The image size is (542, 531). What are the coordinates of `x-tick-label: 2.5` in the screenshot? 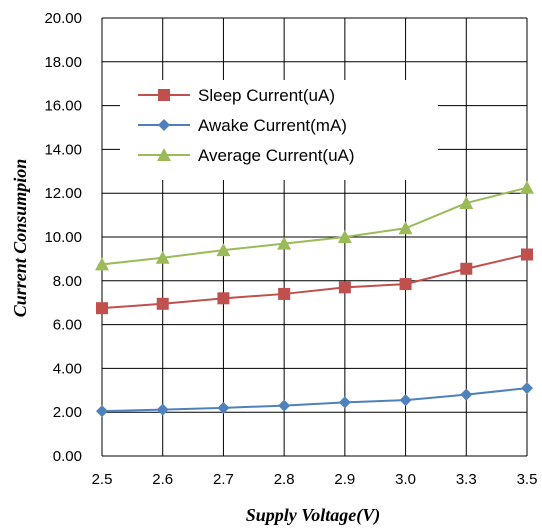 It's located at (102, 479).